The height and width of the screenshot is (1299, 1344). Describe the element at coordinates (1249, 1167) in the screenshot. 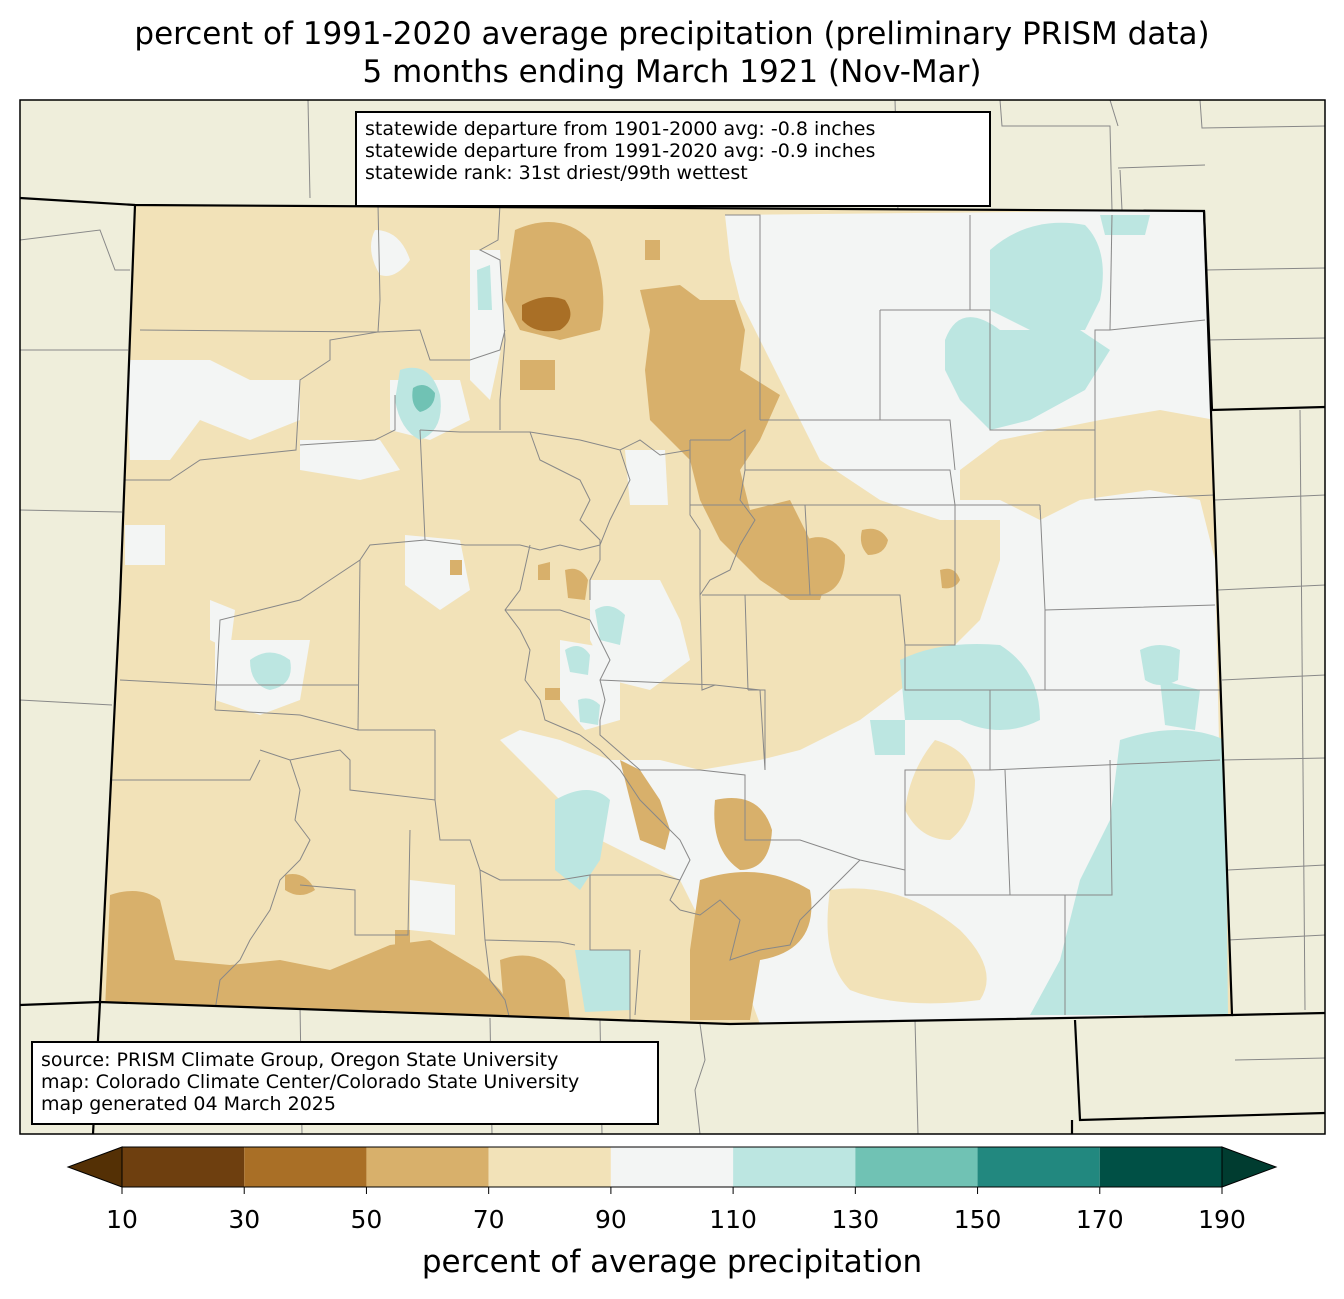

I see `colorbar-over-arrow` at that location.